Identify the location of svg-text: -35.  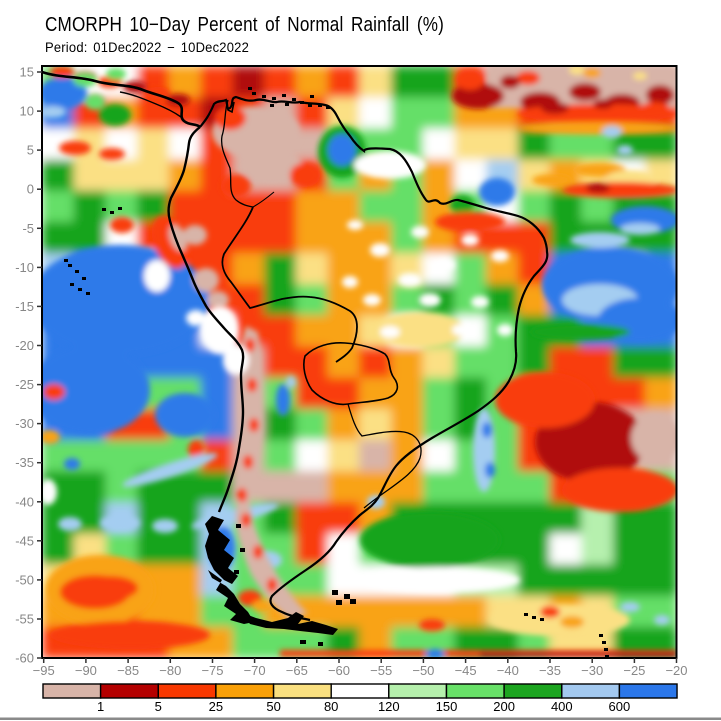
(24, 462).